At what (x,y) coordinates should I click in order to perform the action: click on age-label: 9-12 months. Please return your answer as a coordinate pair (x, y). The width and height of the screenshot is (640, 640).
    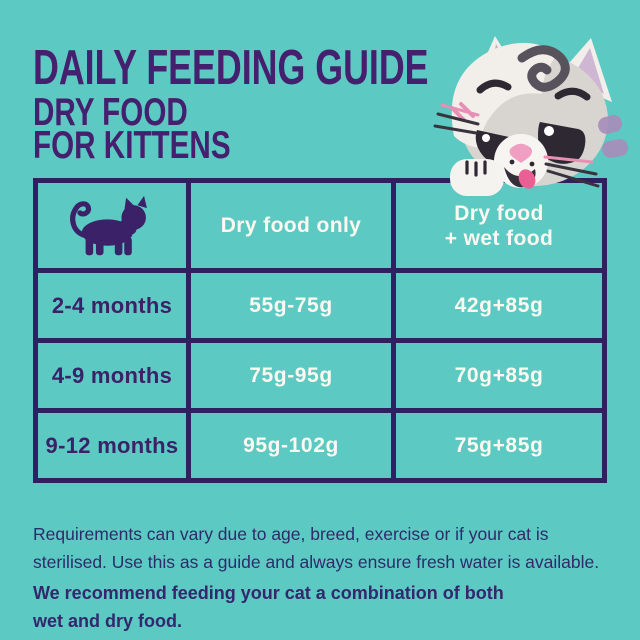
    Looking at the image, I should click on (112, 445).